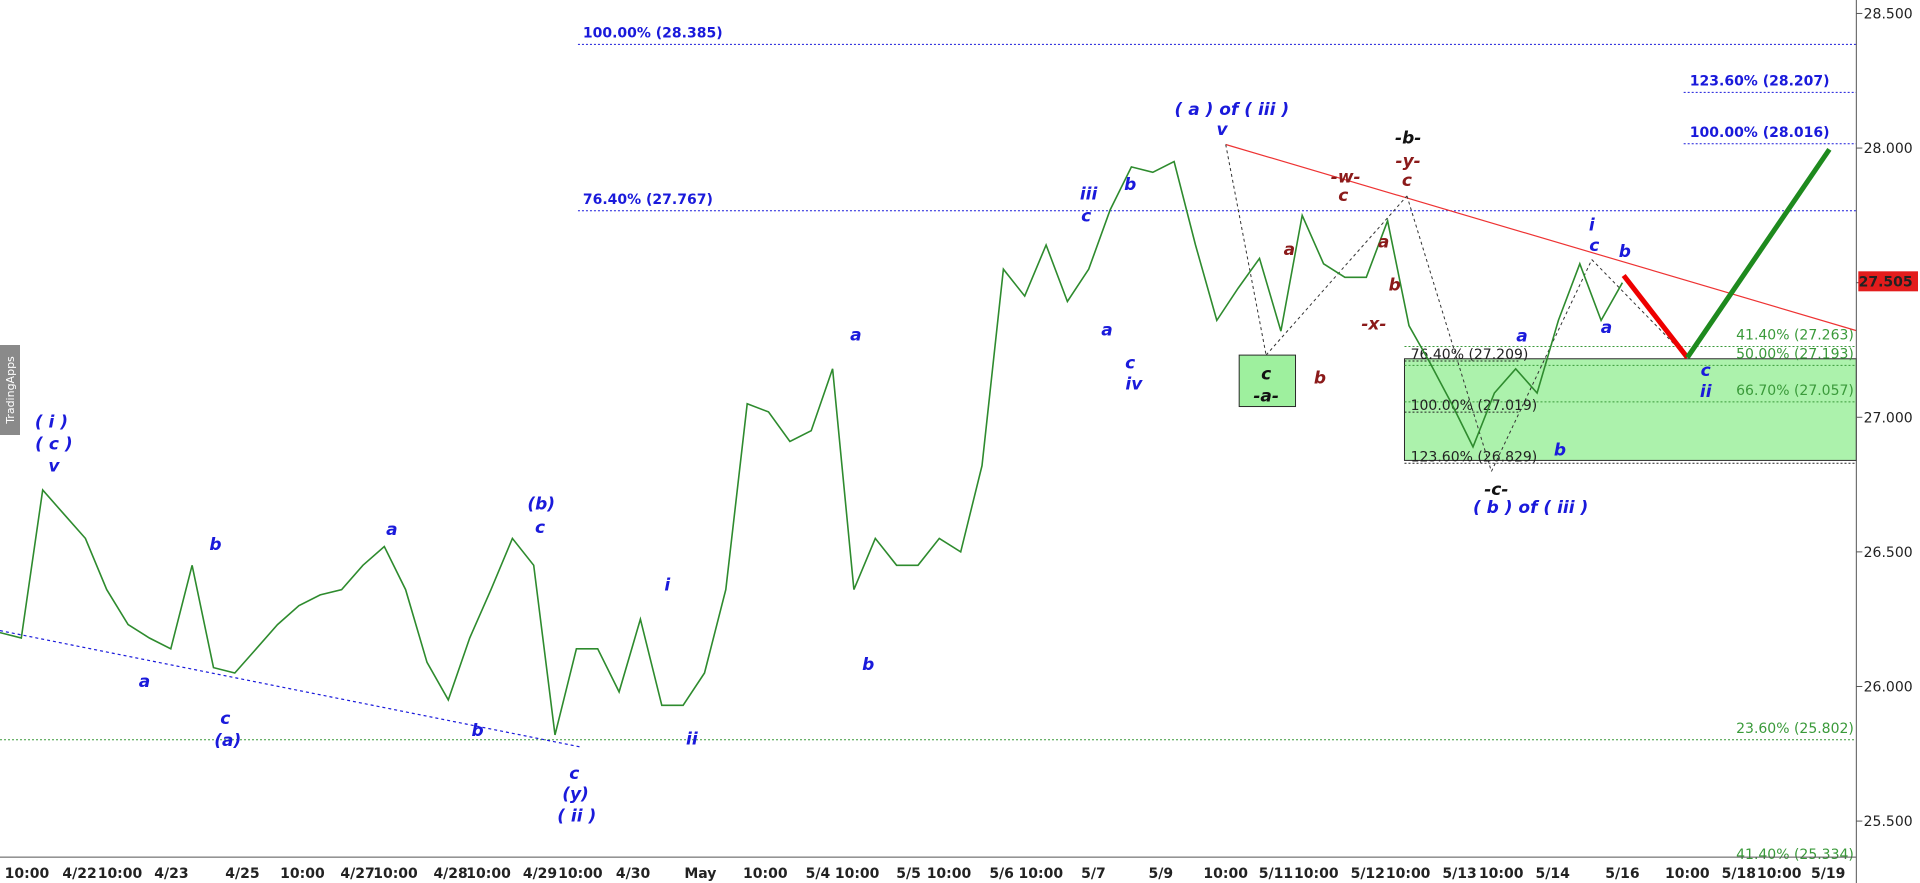 The width and height of the screenshot is (1920, 883). Describe the element at coordinates (648, 200) in the screenshot. I see `fib-label: 76.40% (27.767)` at that location.